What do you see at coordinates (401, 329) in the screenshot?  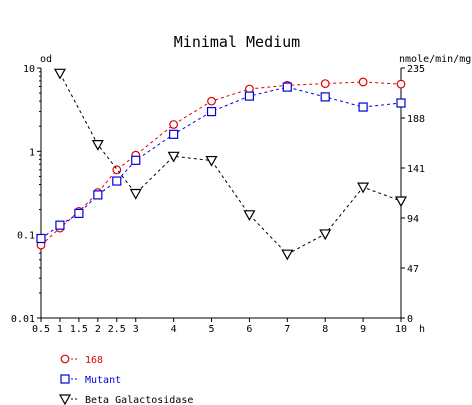 I see `x-tick-label: 10` at bounding box center [401, 329].